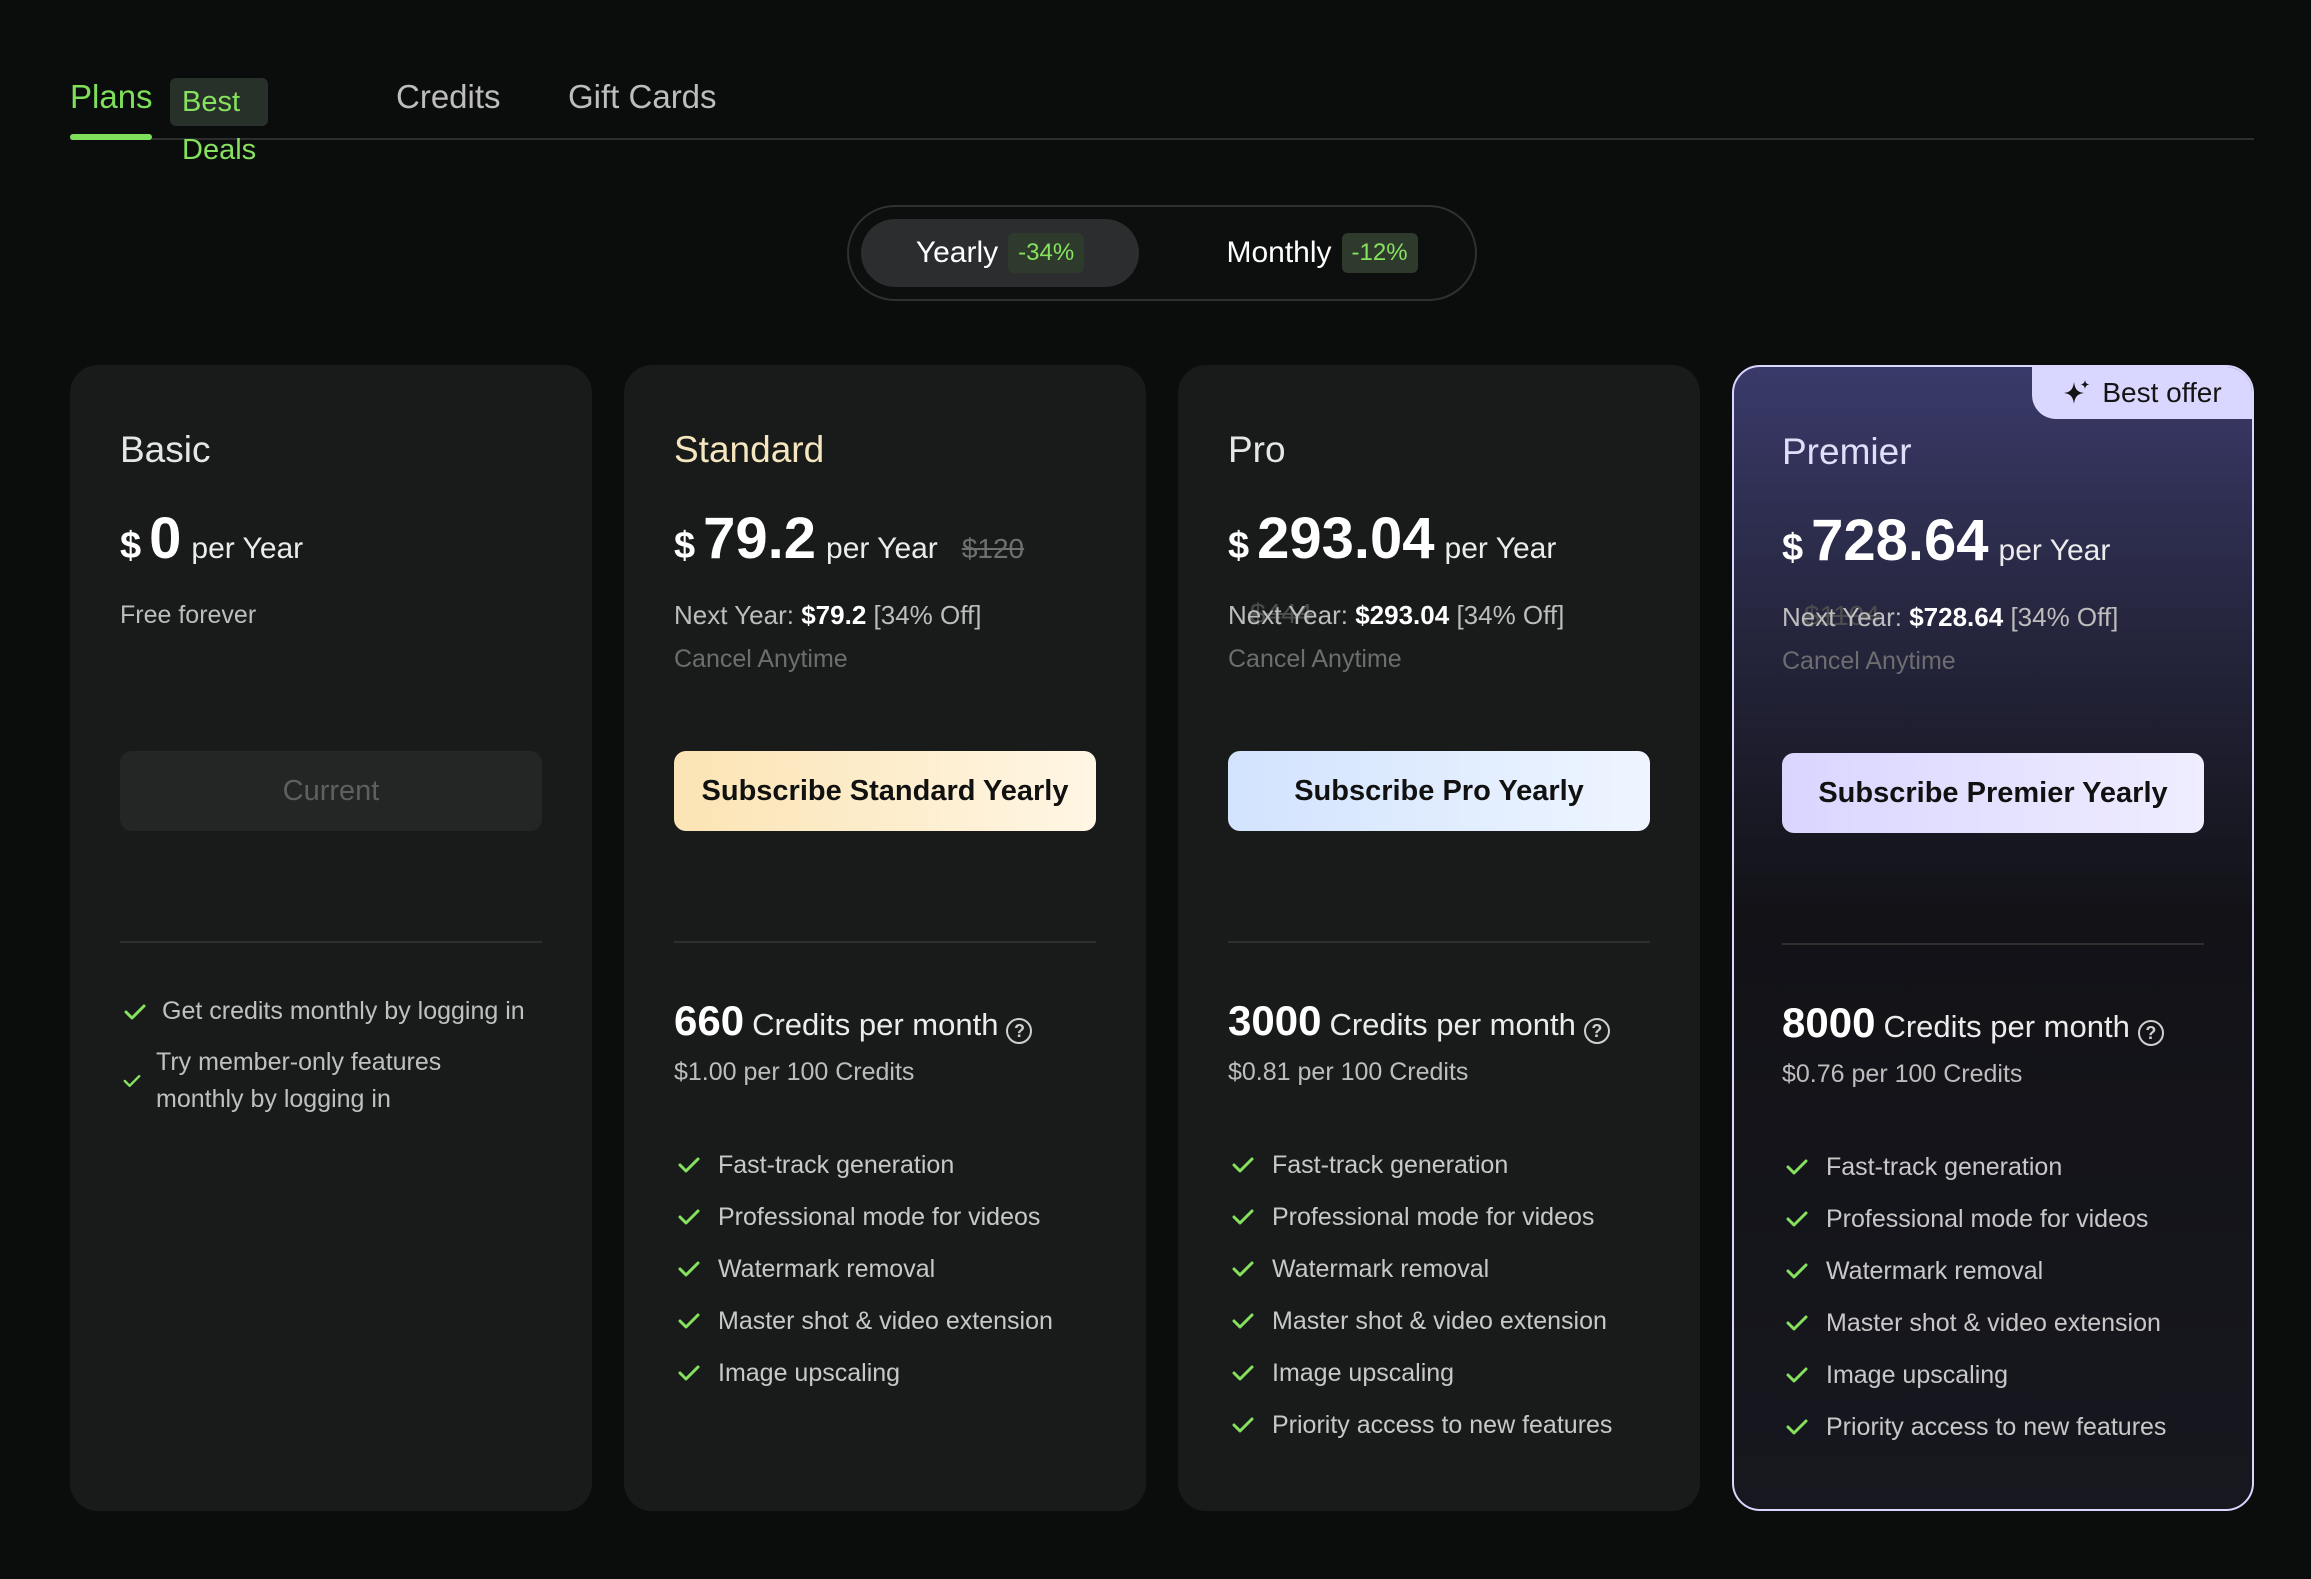 The image size is (2311, 1579). What do you see at coordinates (1902, 1074) in the screenshot?
I see `credit-rate: $0.76 per 100 Credits` at bounding box center [1902, 1074].